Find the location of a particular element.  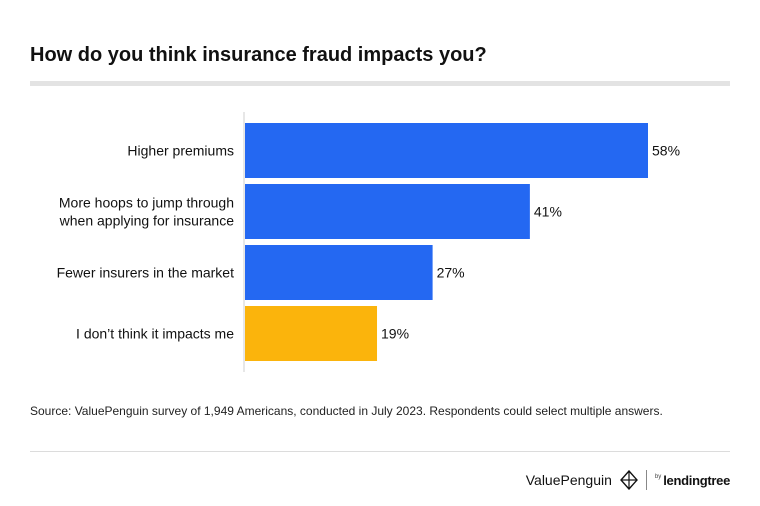

lendingtree-logo: by lendingtree is located at coordinates (692, 480).